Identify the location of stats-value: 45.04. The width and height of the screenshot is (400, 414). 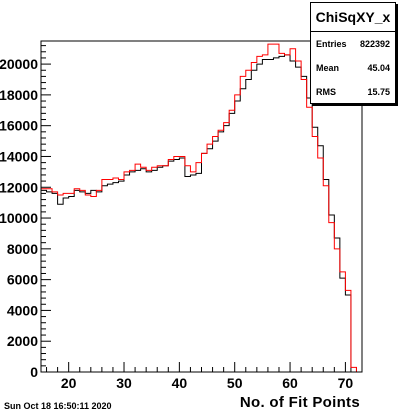
(378, 68).